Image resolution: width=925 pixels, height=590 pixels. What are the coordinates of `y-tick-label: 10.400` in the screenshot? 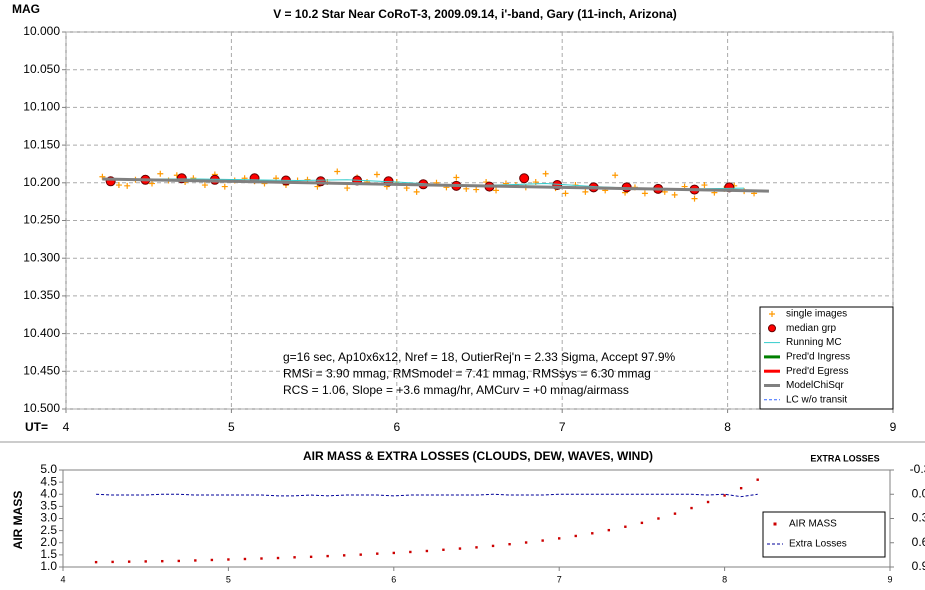 It's located at (41, 333).